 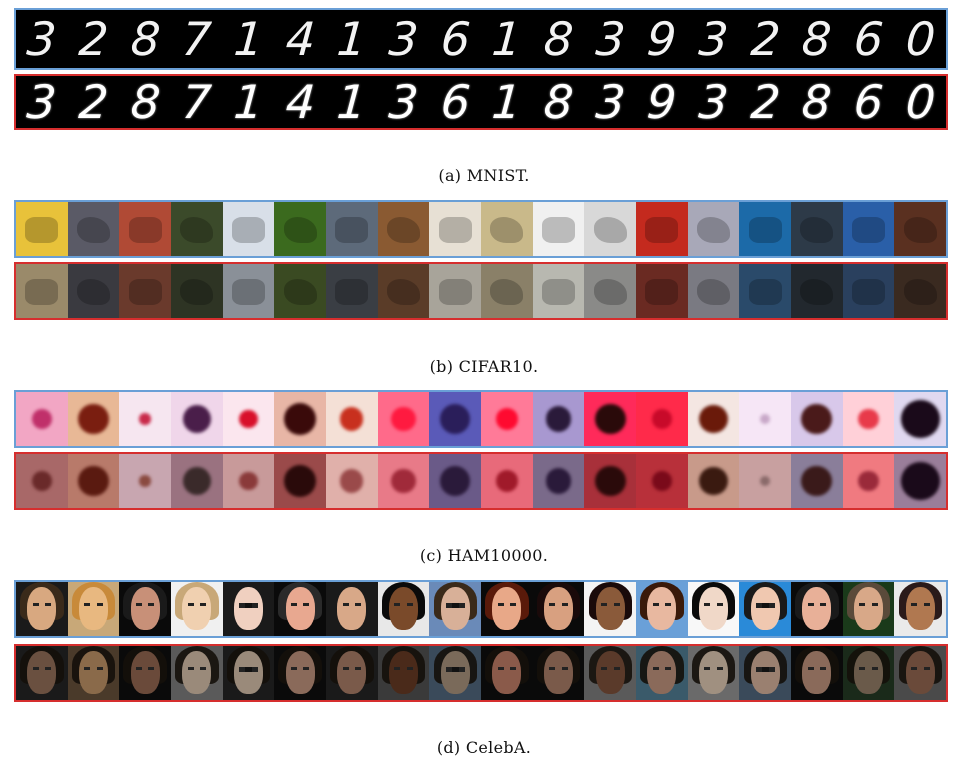 What do you see at coordinates (662, 39) in the screenshot?
I see `mnist-digit-tile: 9` at bounding box center [662, 39].